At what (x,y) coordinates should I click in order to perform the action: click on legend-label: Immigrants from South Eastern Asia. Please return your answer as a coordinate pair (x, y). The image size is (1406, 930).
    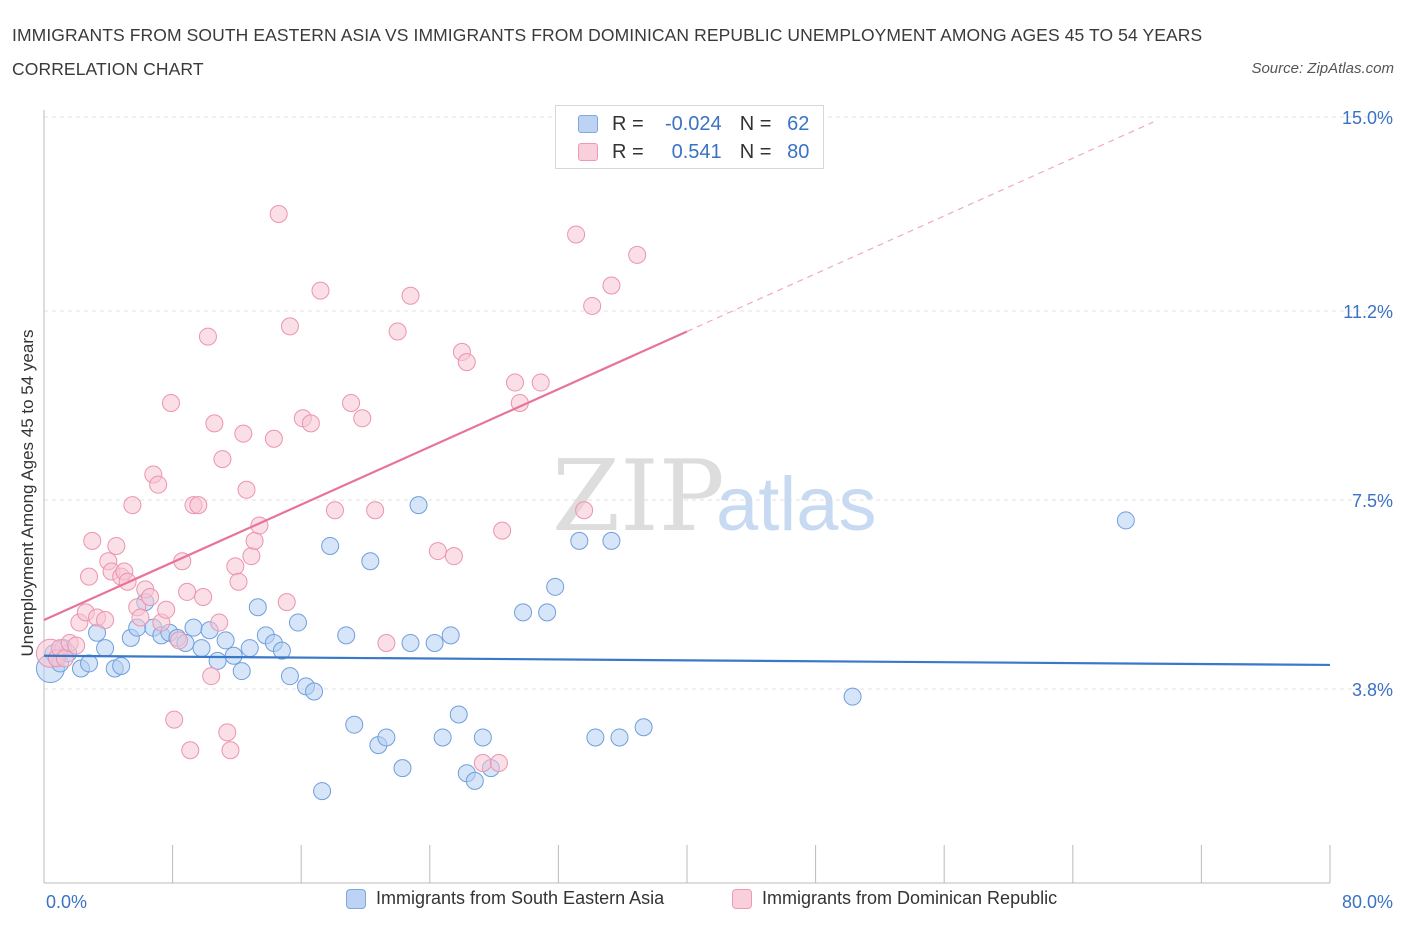
    Looking at the image, I should click on (520, 898).